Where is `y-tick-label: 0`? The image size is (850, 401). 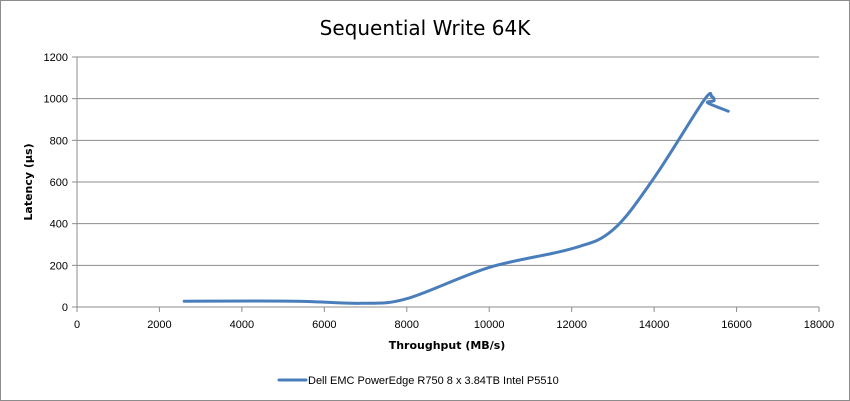 y-tick-label: 0 is located at coordinates (65, 308).